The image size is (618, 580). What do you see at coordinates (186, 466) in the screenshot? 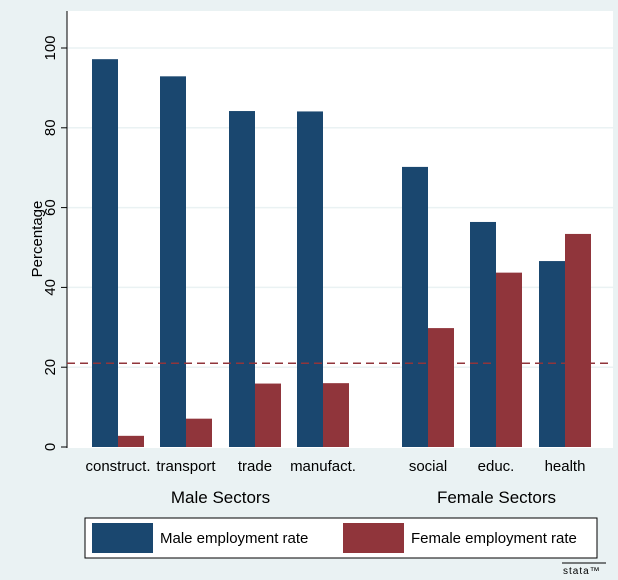
I see `category-label: transport` at bounding box center [186, 466].